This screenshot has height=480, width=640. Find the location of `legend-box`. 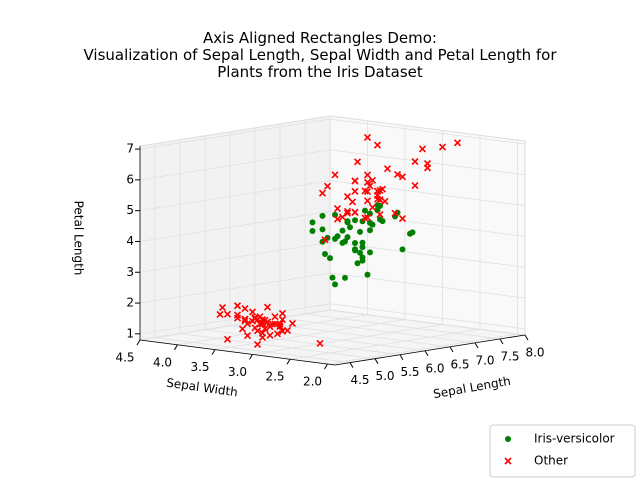

legend-box is located at coordinates (562, 451).